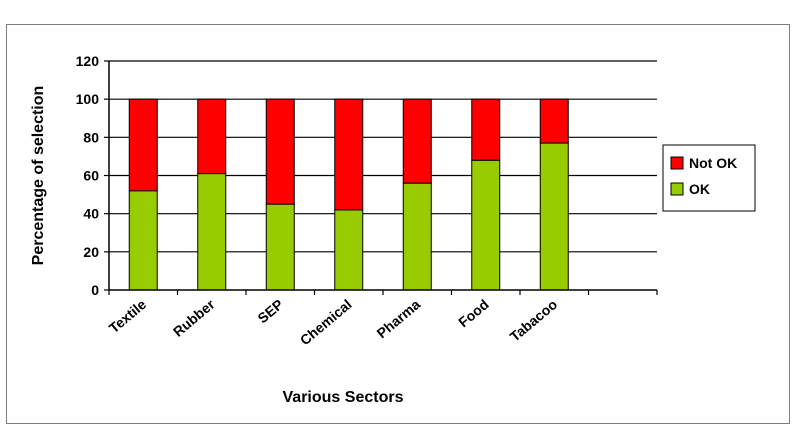  I want to click on legend-swatch-not-ok, so click(677, 163).